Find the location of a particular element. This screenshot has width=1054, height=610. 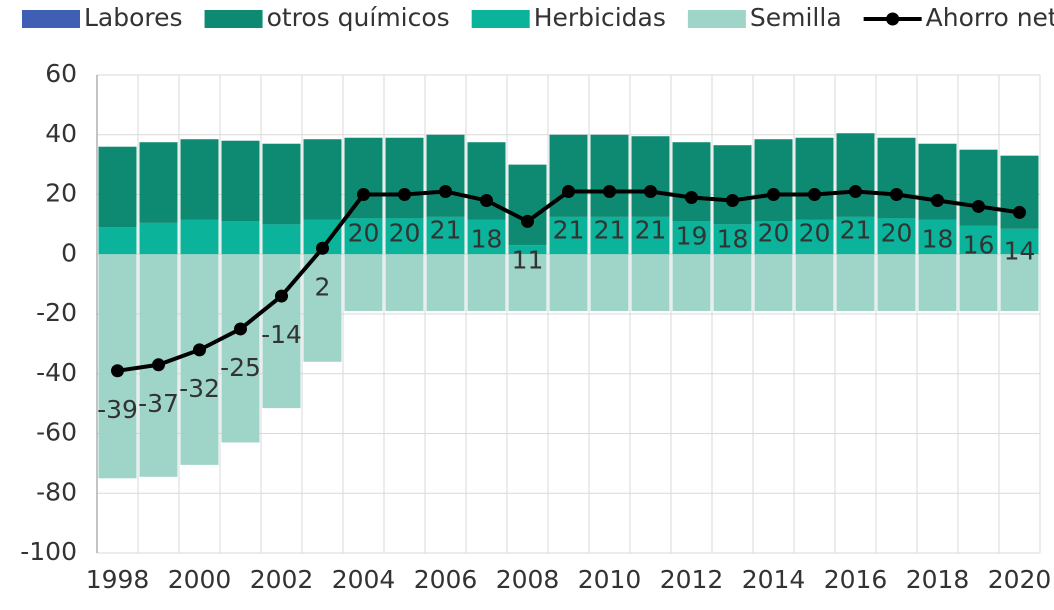

x-tick-label: 2014 is located at coordinates (774, 579).